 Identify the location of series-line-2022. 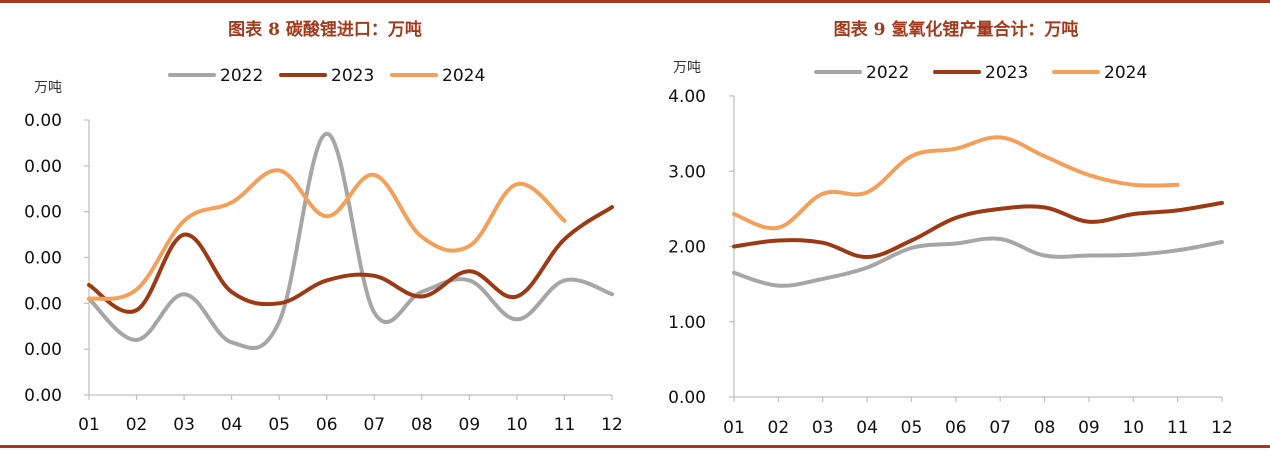
(978, 262).